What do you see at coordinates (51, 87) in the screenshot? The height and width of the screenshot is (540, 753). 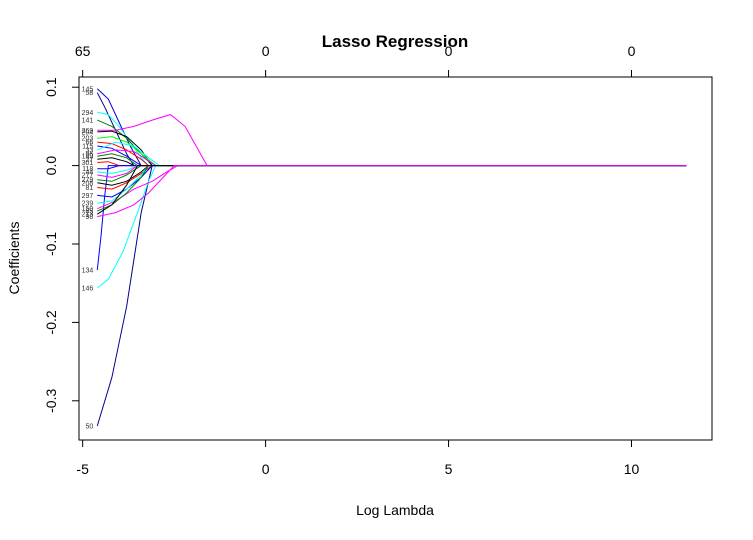 I see `y-tick-label: 0.1` at bounding box center [51, 87].